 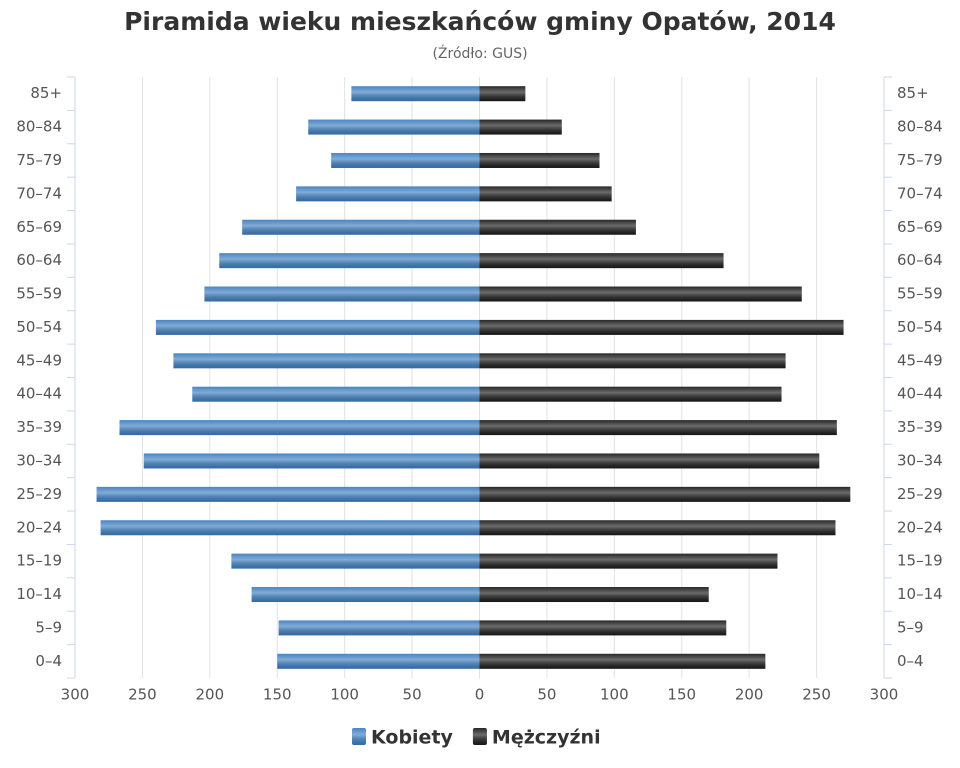 I want to click on x-tick-label: 0, so click(x=480, y=695).